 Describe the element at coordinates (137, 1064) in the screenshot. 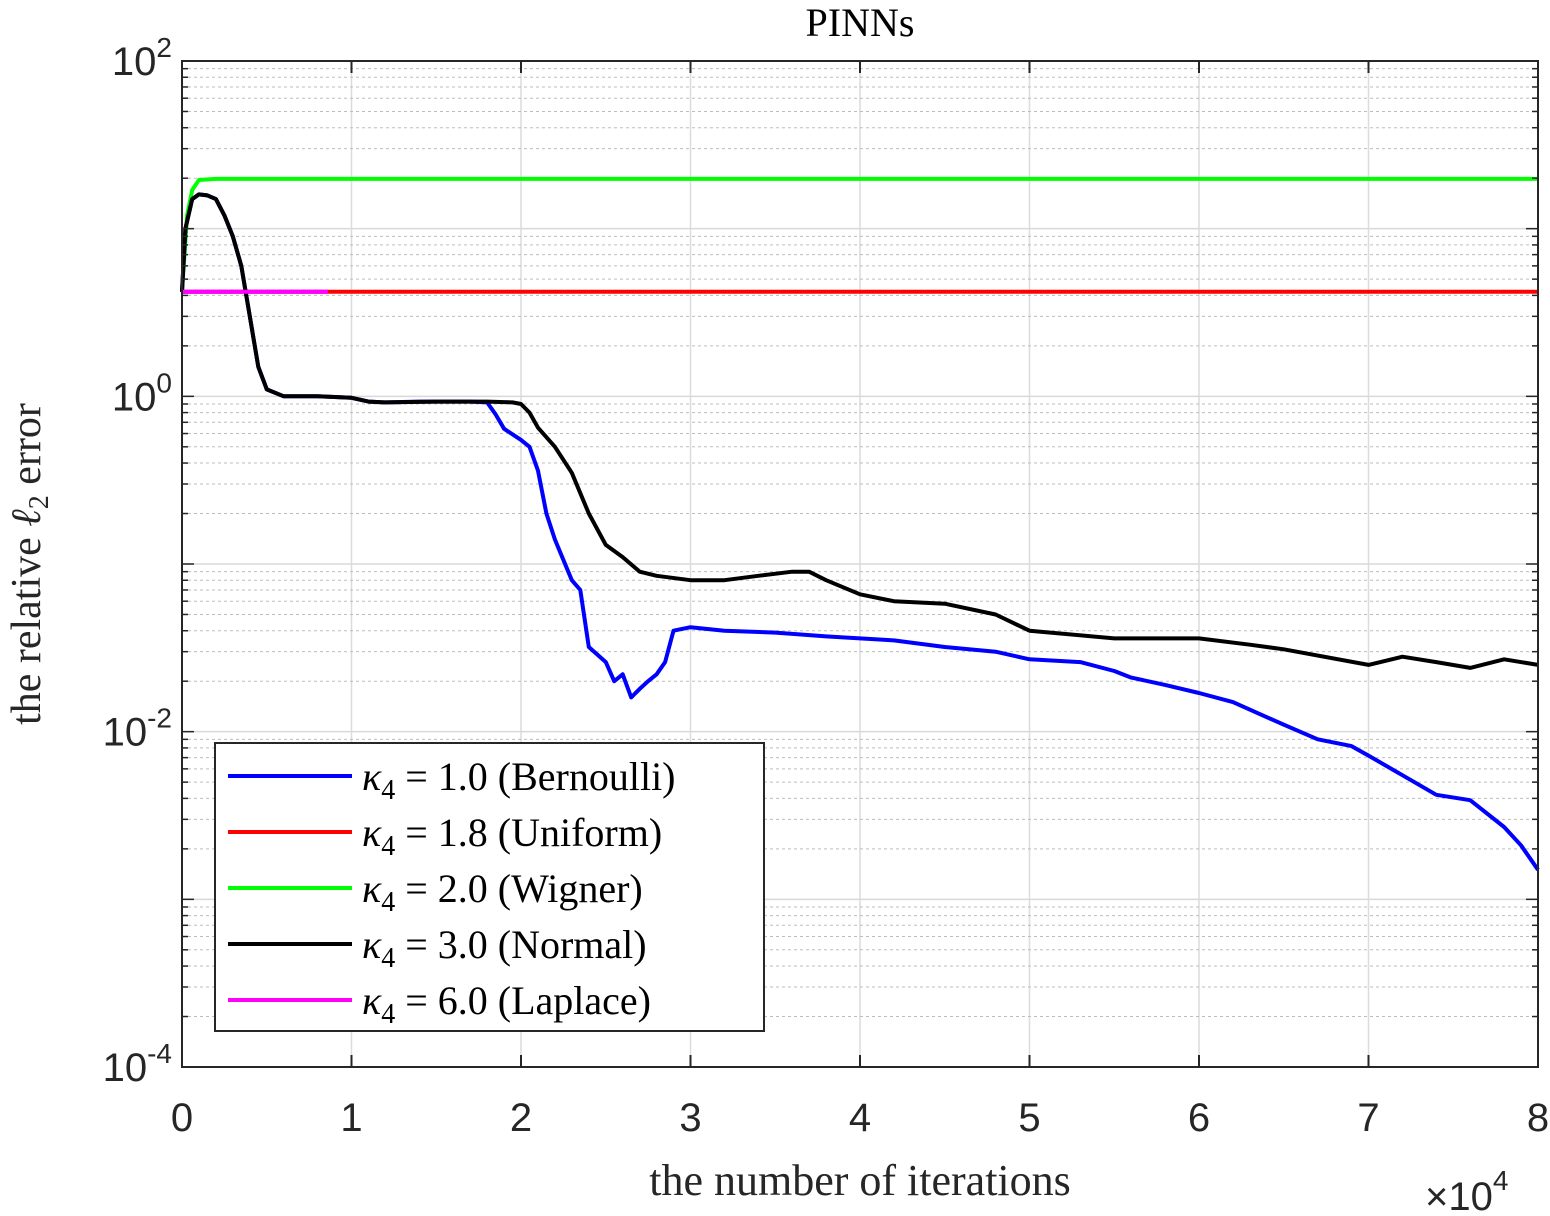

I see `y-tick-label: 10⁻⁴` at that location.